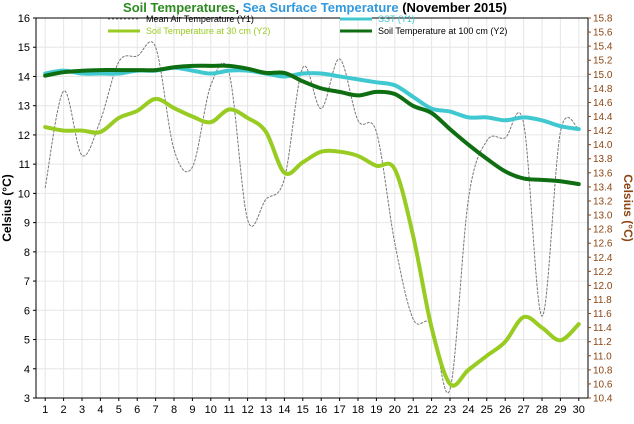  I want to click on title-part-soil: Soil Temperatures, so click(179, 7).